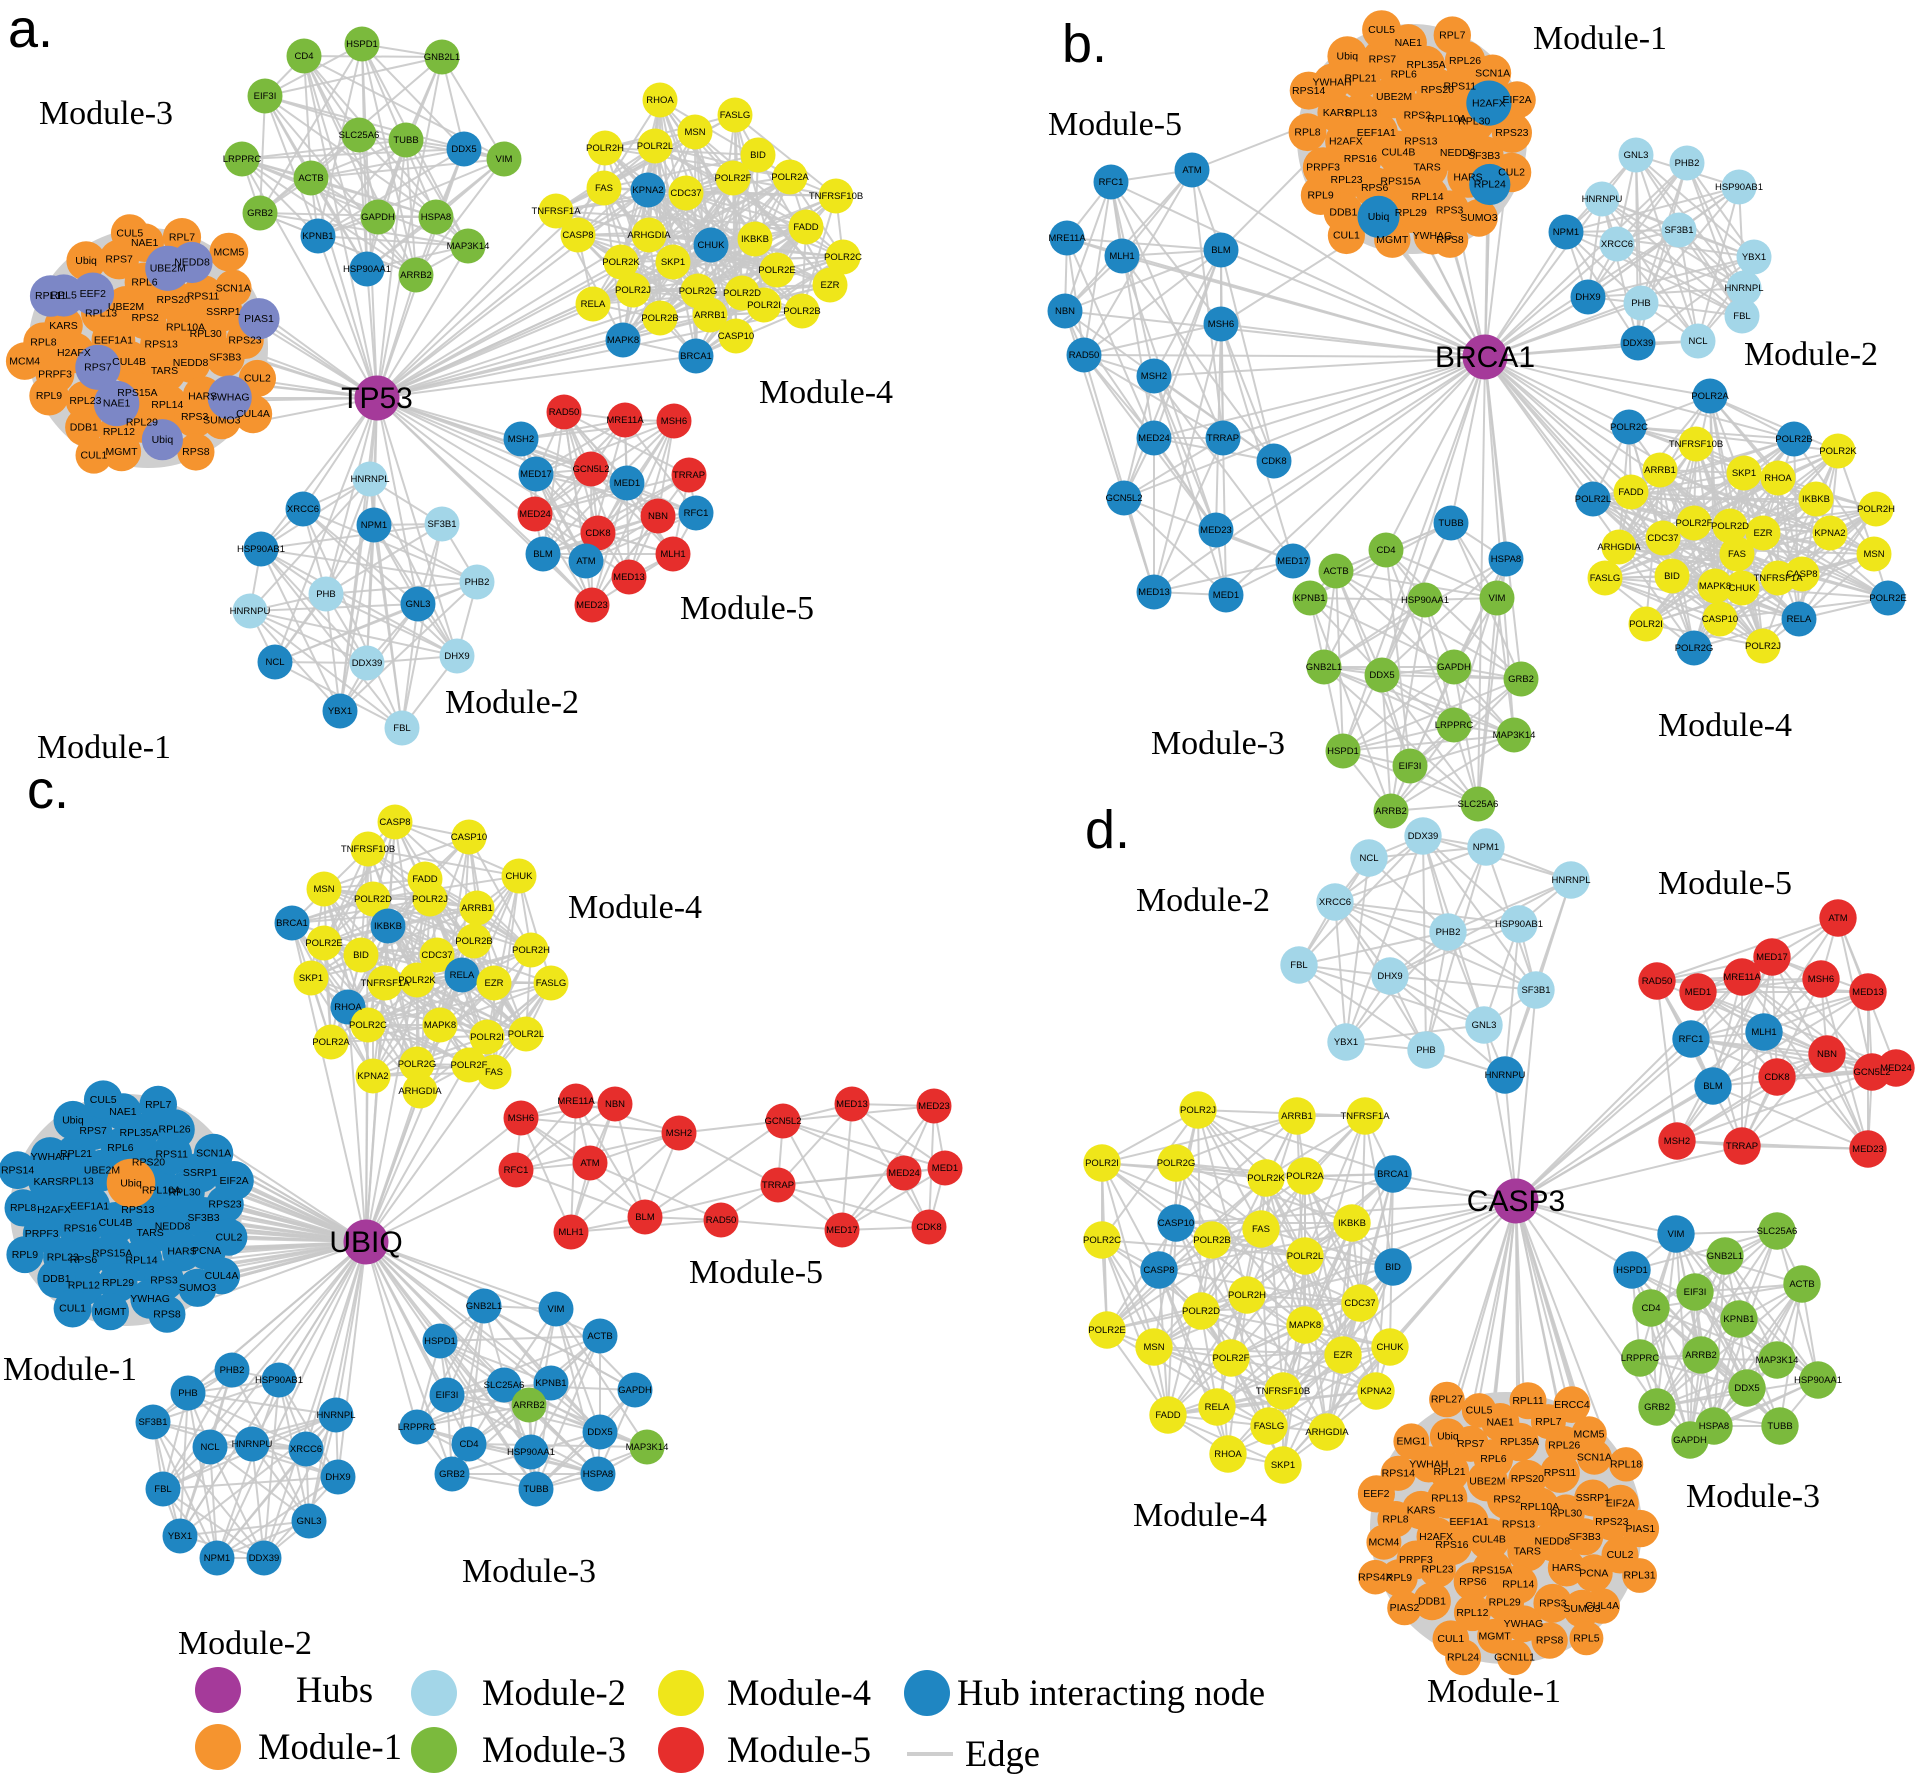 The width and height of the screenshot is (1923, 1780). What do you see at coordinates (1463, 1657) in the screenshot?
I see `svg-text: RPL24` at bounding box center [1463, 1657].